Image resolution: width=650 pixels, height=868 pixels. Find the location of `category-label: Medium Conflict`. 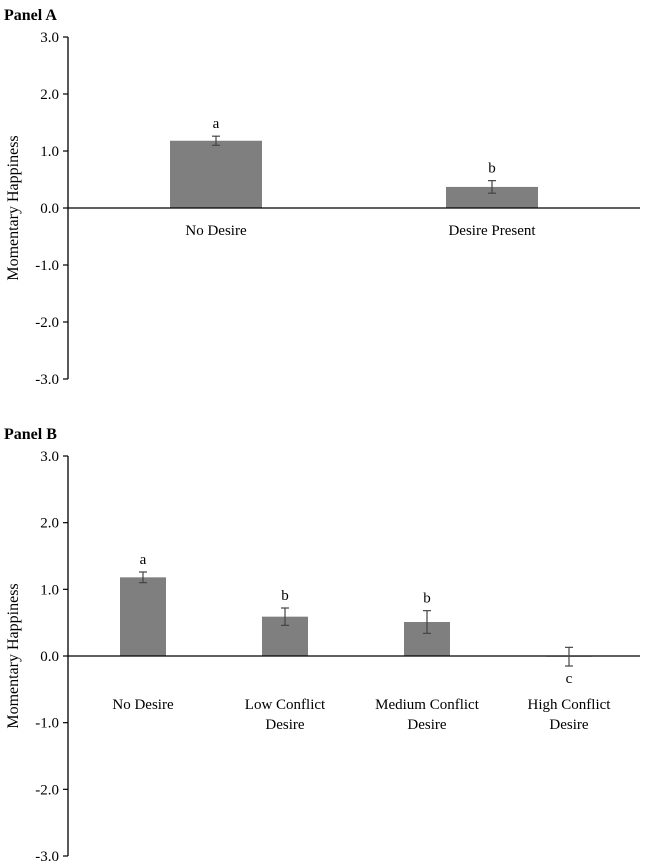

category-label: Medium Conflict is located at coordinates (427, 705).